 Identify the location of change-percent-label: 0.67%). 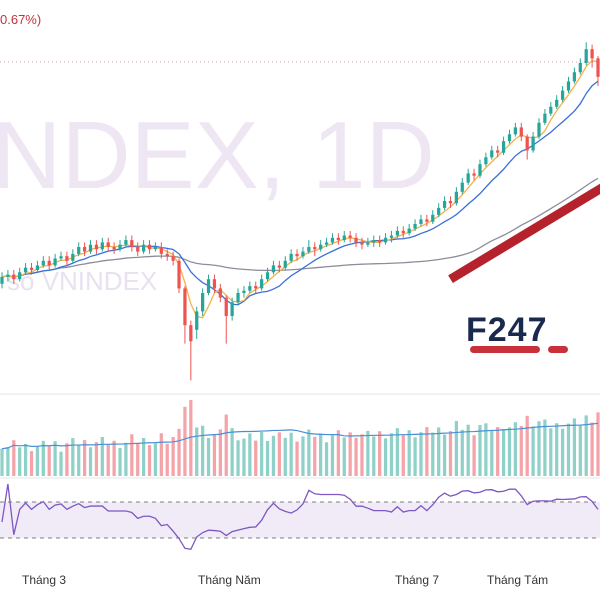
(21, 19).